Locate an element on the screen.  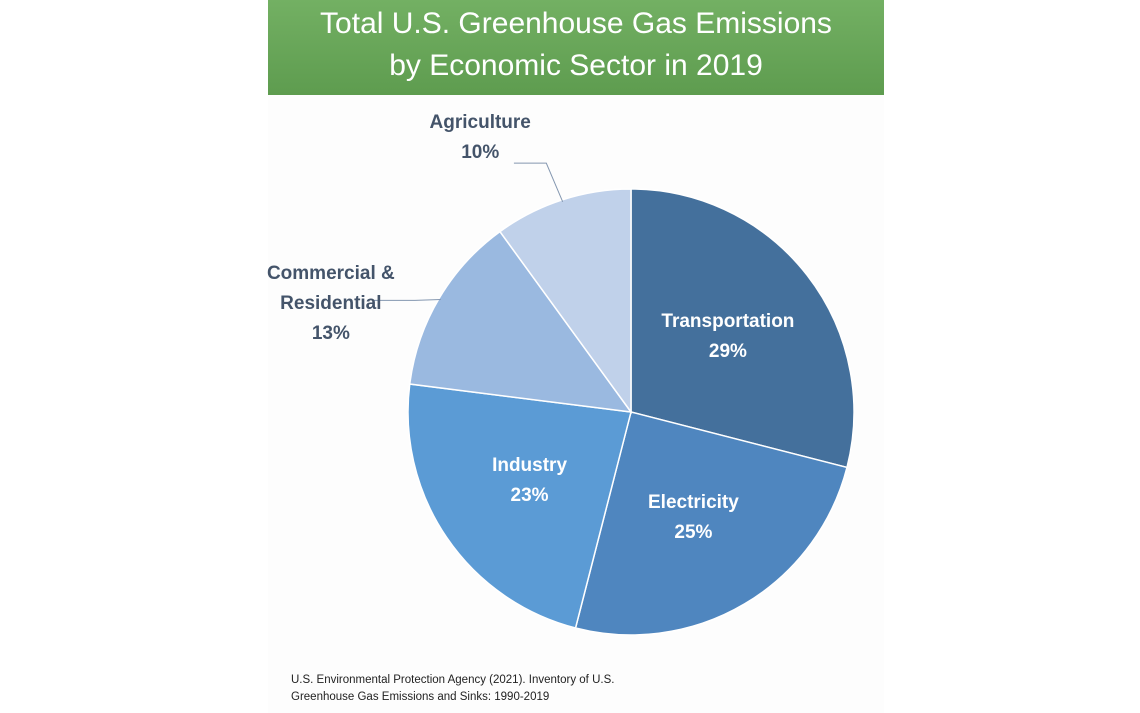
chart-title: Total U.S. Greenhouse Gas Emissions is located at coordinates (576, 23).